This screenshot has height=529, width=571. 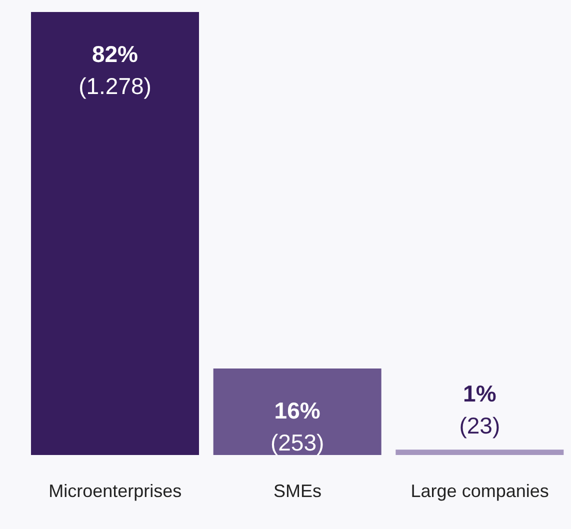 I want to click on data-label: 1% (23), so click(x=479, y=409).